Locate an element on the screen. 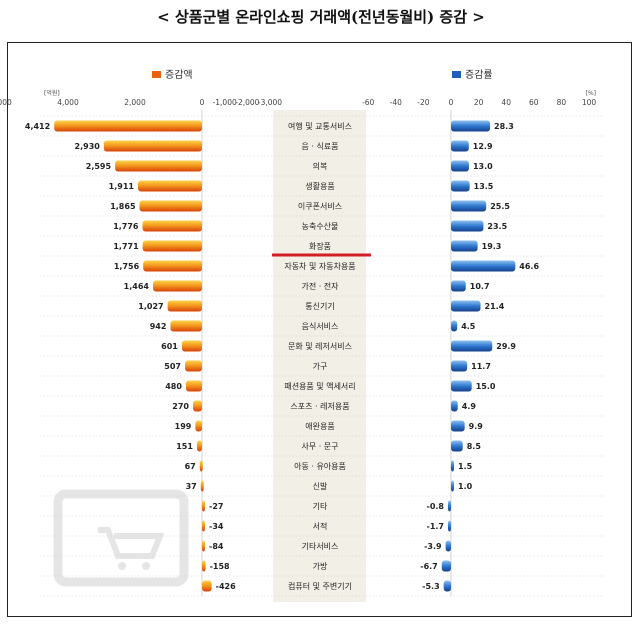  rate-label: 28.3 is located at coordinates (504, 126).